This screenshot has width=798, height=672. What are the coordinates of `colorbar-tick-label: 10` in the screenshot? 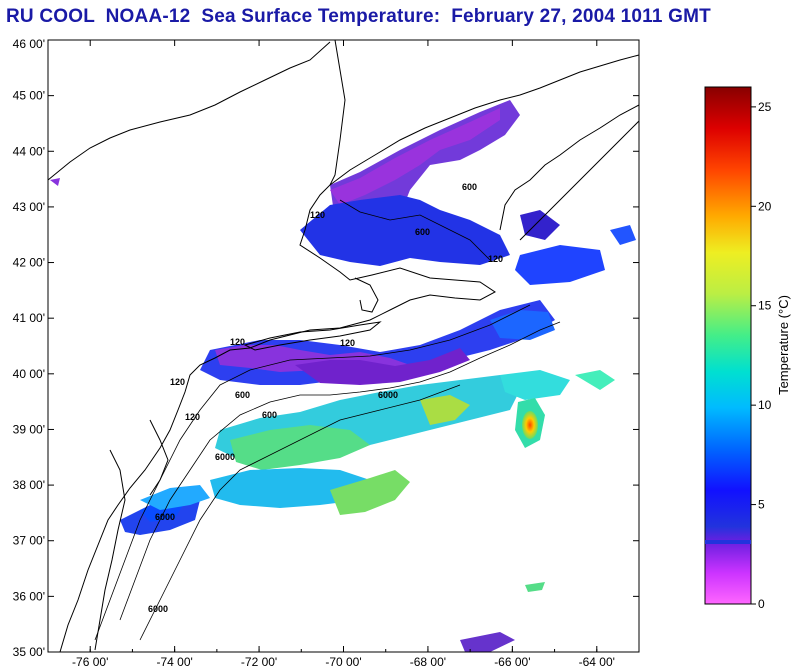 It's located at (765, 405).